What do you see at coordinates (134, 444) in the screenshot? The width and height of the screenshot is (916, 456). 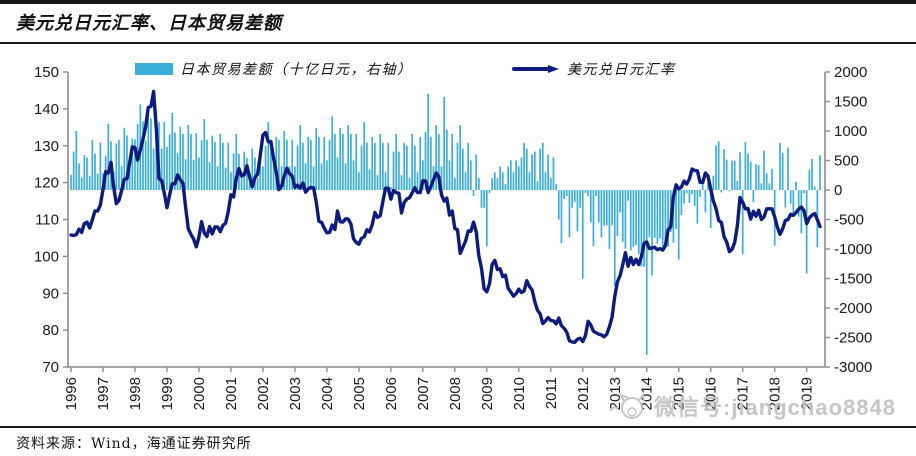 I see `source-note: 资料来源：Wind，海通证券研究所` at bounding box center [134, 444].